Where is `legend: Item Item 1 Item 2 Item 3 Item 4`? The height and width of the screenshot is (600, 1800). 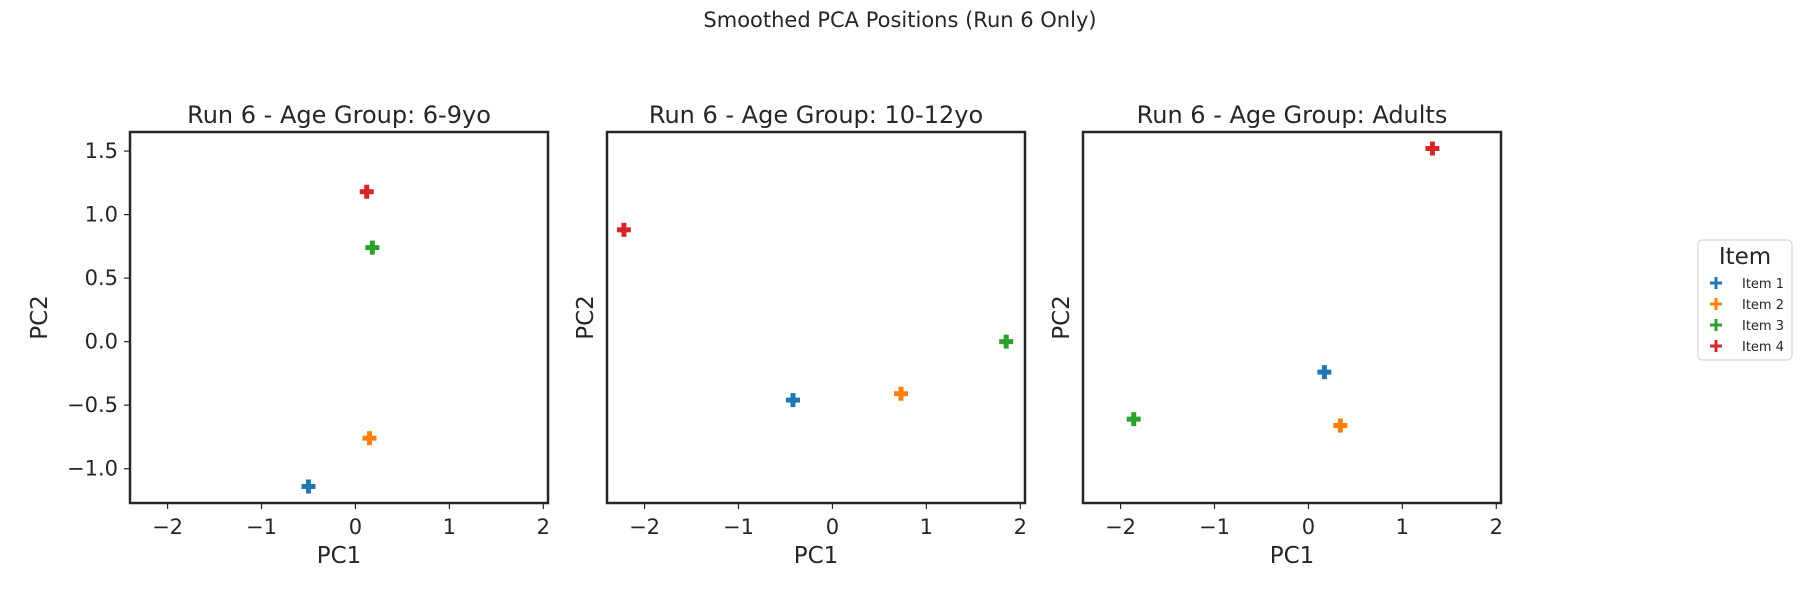 legend: Item Item 1 Item 2 Item 3 Item 4 is located at coordinates (1745, 300).